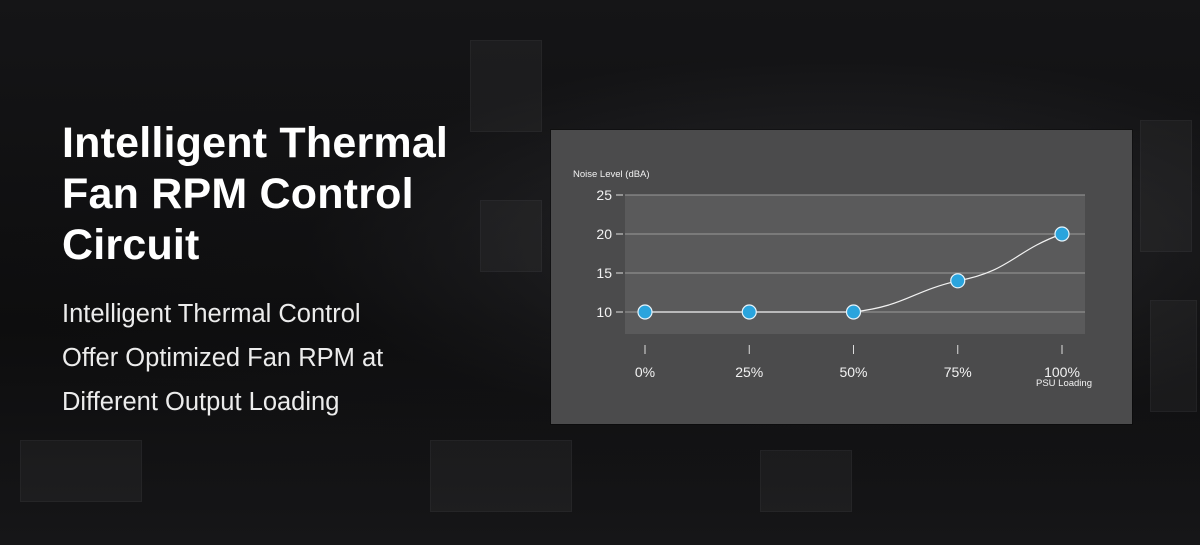 This screenshot has width=1200, height=545. Describe the element at coordinates (223, 358) in the screenshot. I see `description-line: Offer Optimized Fan RPM at` at that location.